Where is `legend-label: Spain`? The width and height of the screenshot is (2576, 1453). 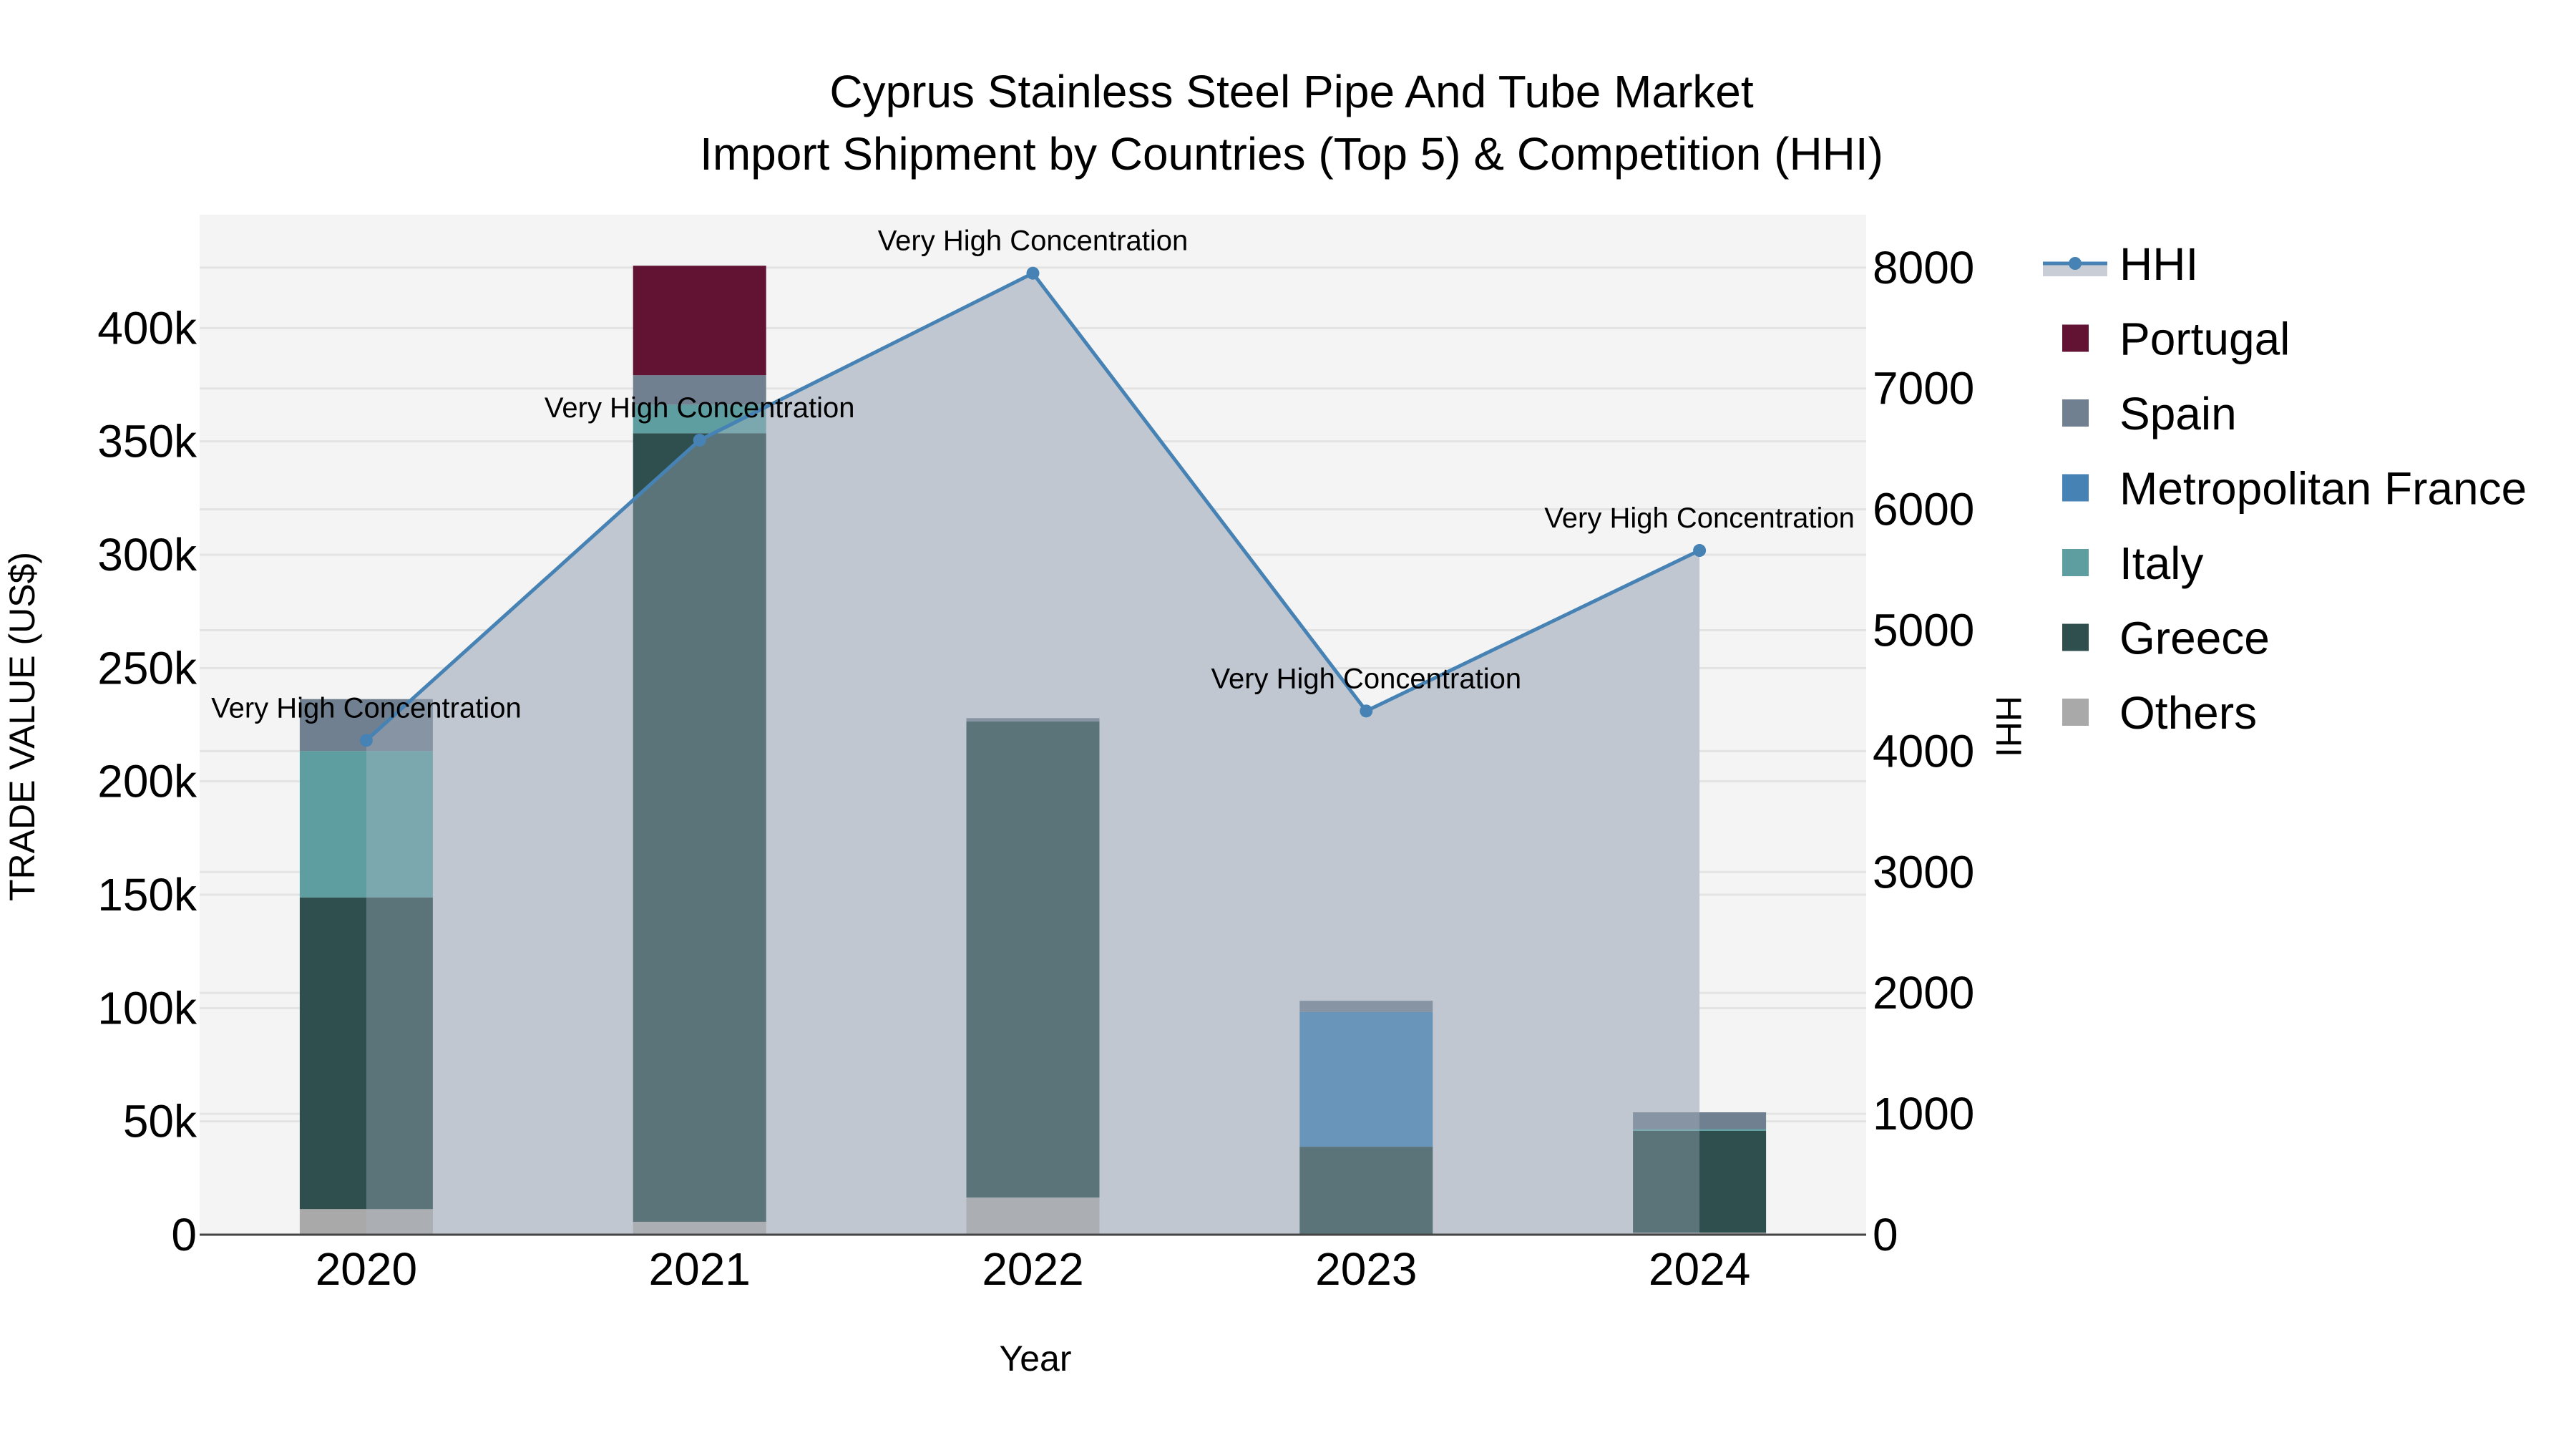
legend-label: Spain is located at coordinates (2178, 414).